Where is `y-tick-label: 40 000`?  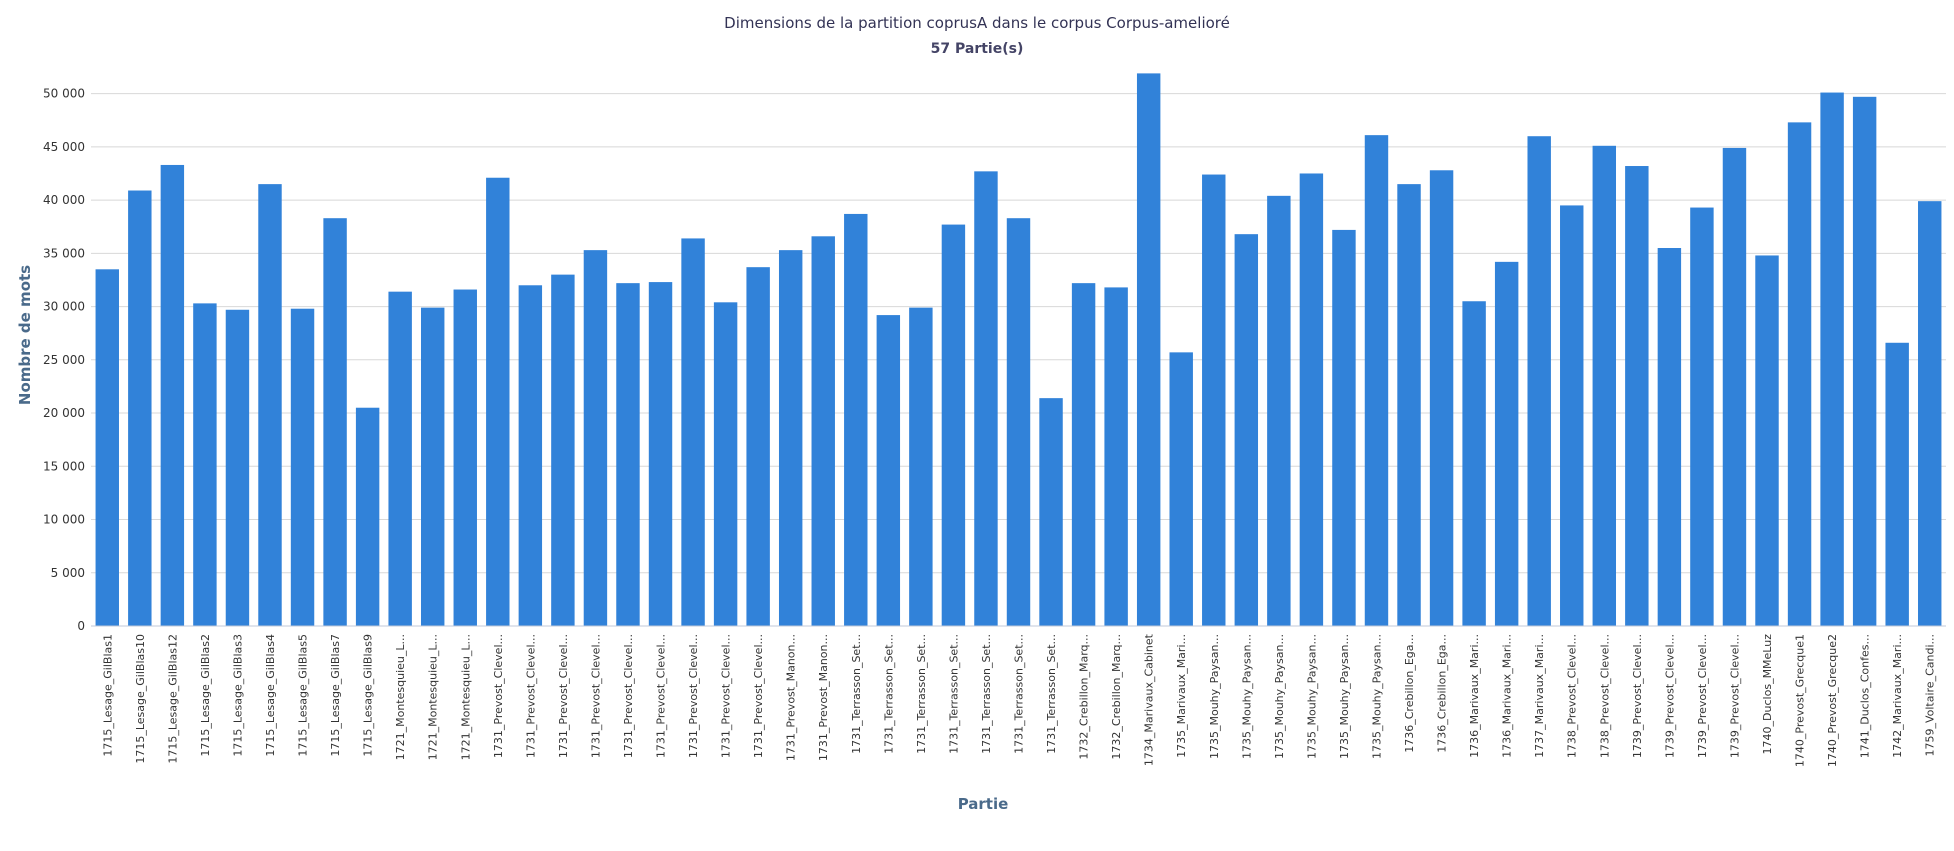
y-tick-label: 40 000 is located at coordinates (64, 200).